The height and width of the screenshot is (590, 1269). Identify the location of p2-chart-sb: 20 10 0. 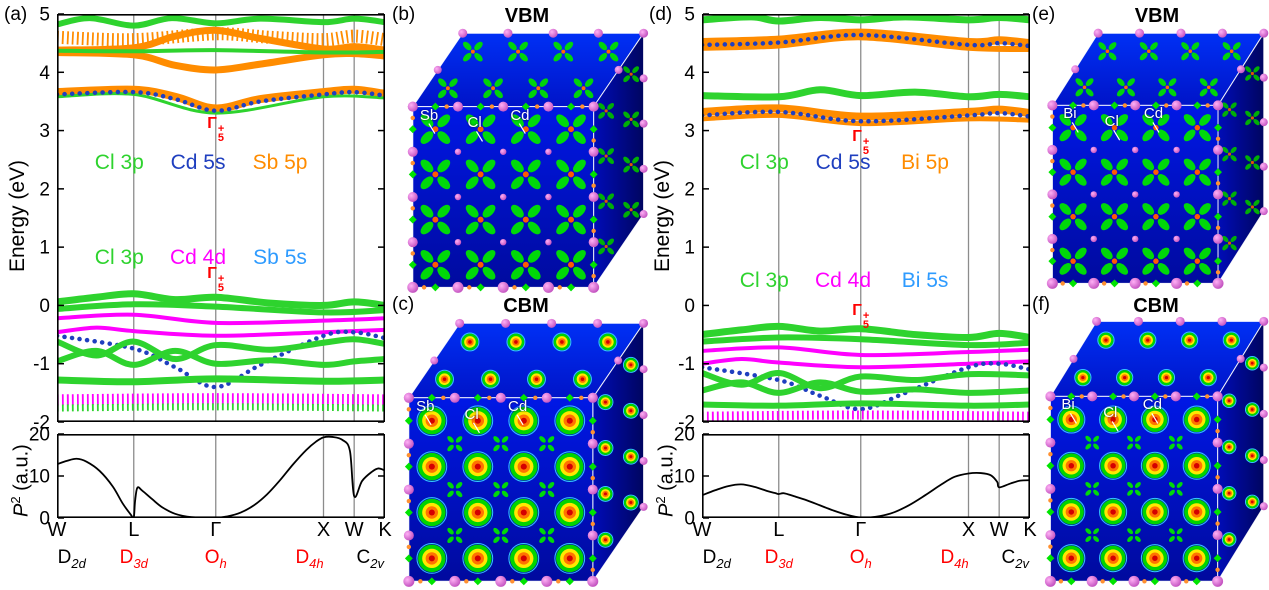
(207, 477).